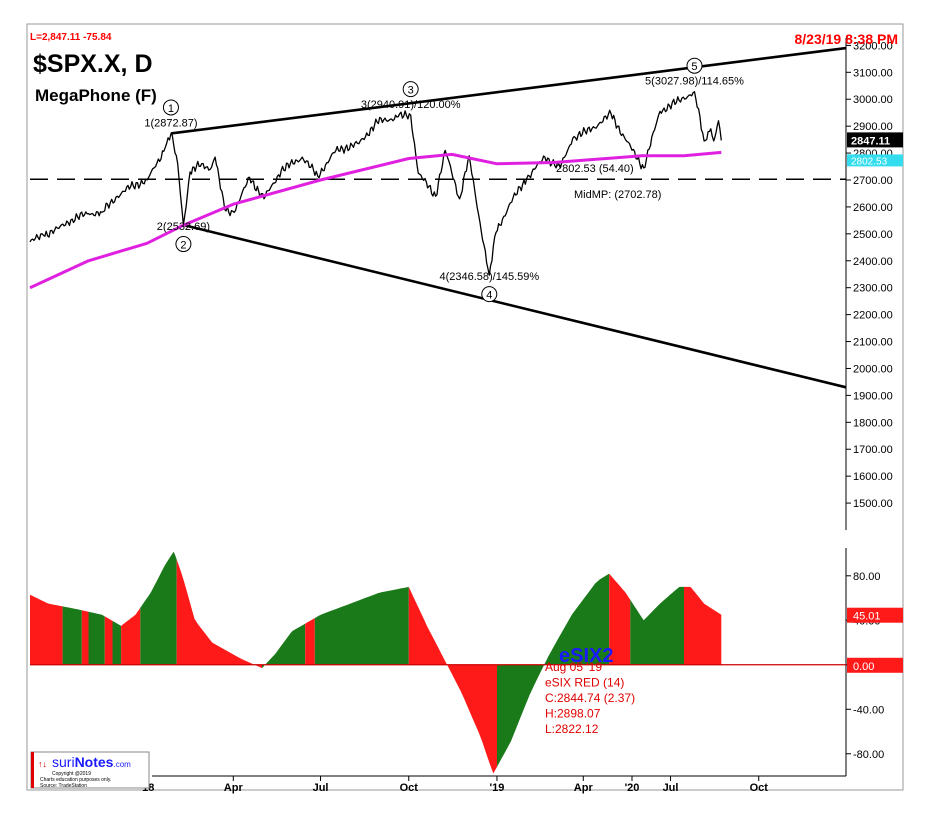 This screenshot has width=932, height=823. Describe the element at coordinates (93, 64) in the screenshot. I see `symbol-title: $SPX.X, D` at that location.